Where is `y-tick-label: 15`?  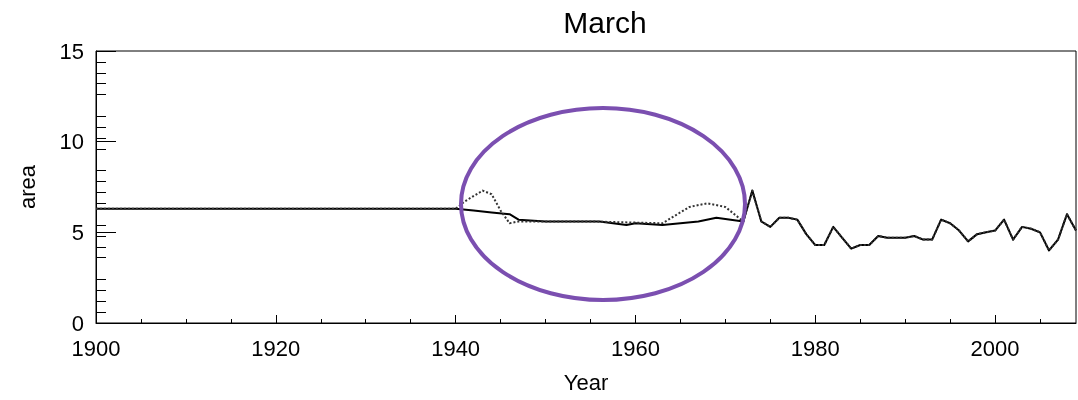
y-tick-label: 15 is located at coordinates (71, 51).